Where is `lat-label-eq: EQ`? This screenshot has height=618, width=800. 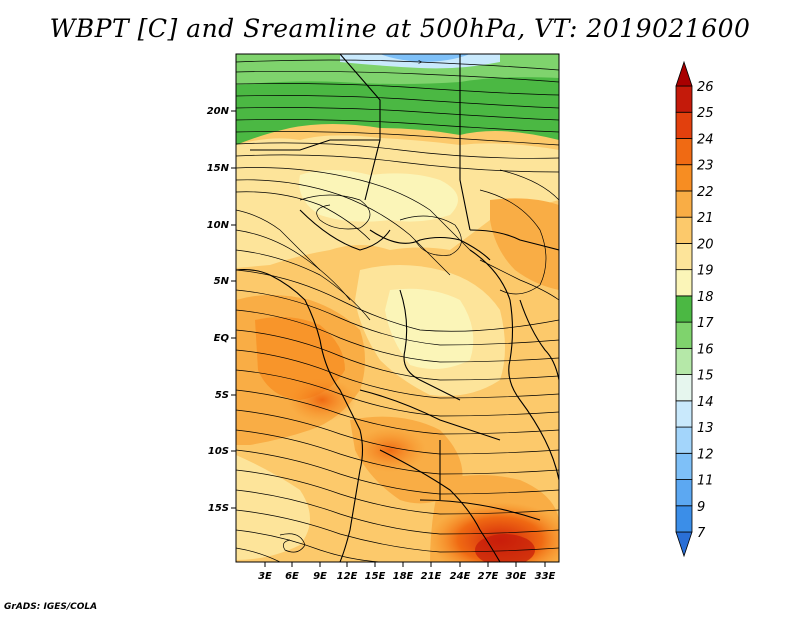
lat-label-eq: EQ is located at coordinates (222, 338).